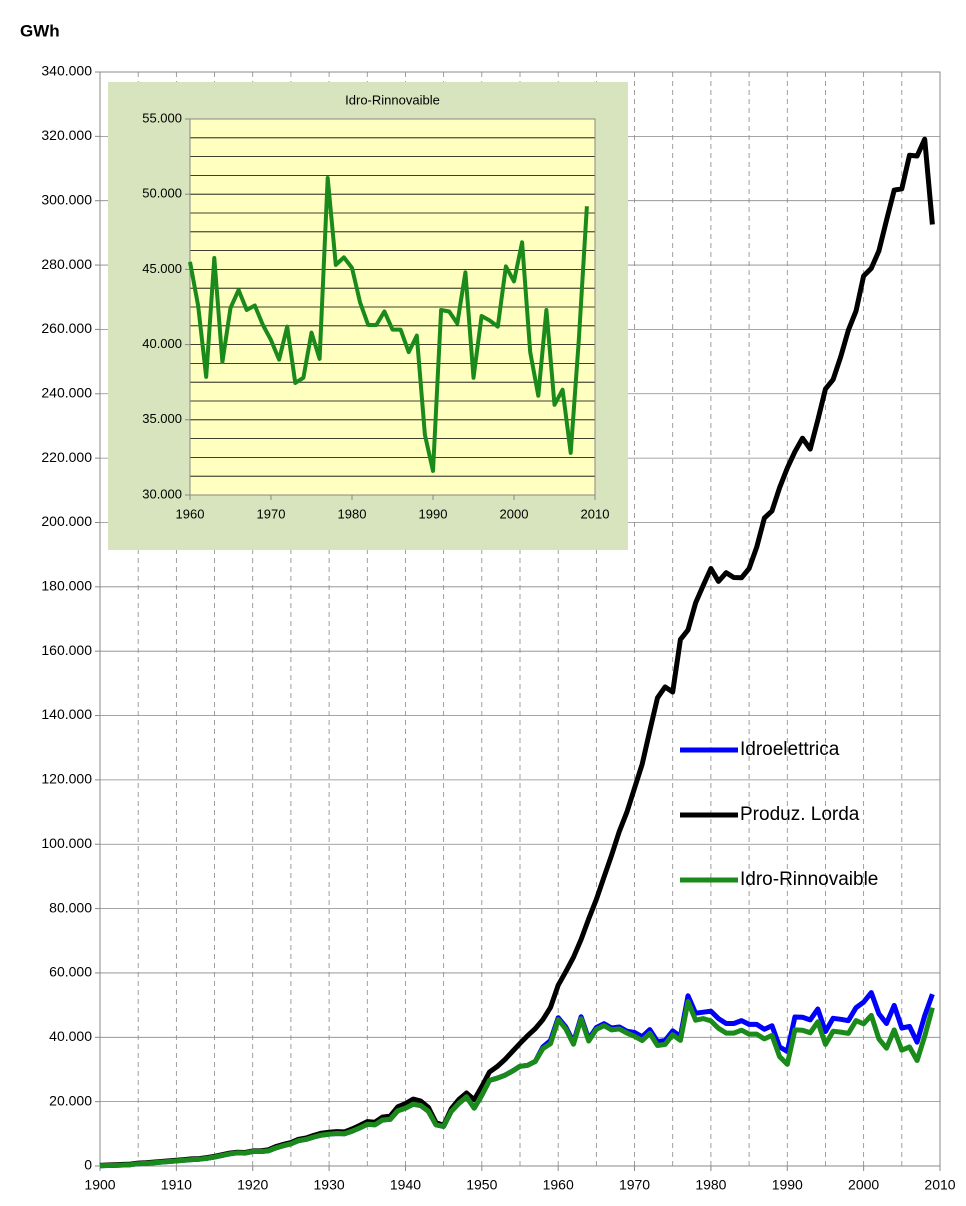 This screenshot has width=966, height=1206. Describe the element at coordinates (809, 879) in the screenshot. I see `legend-label: Idro-Rinnovaible` at that location.